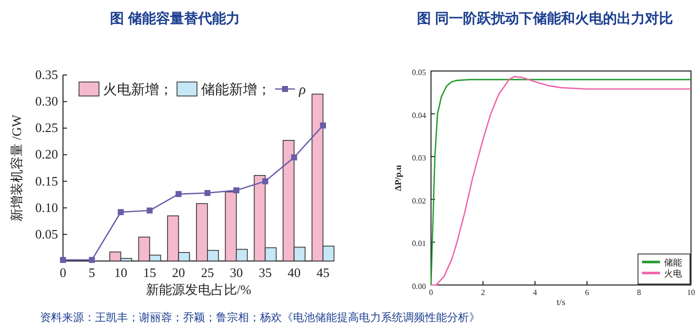  What do you see at coordinates (260, 317) in the screenshot?
I see `text: 资料来源：王凯丰；谢丽蓉；乔颖；鲁宗相；杨欢《电池储能提高电力系统调频性能分析》` at bounding box center [260, 317].